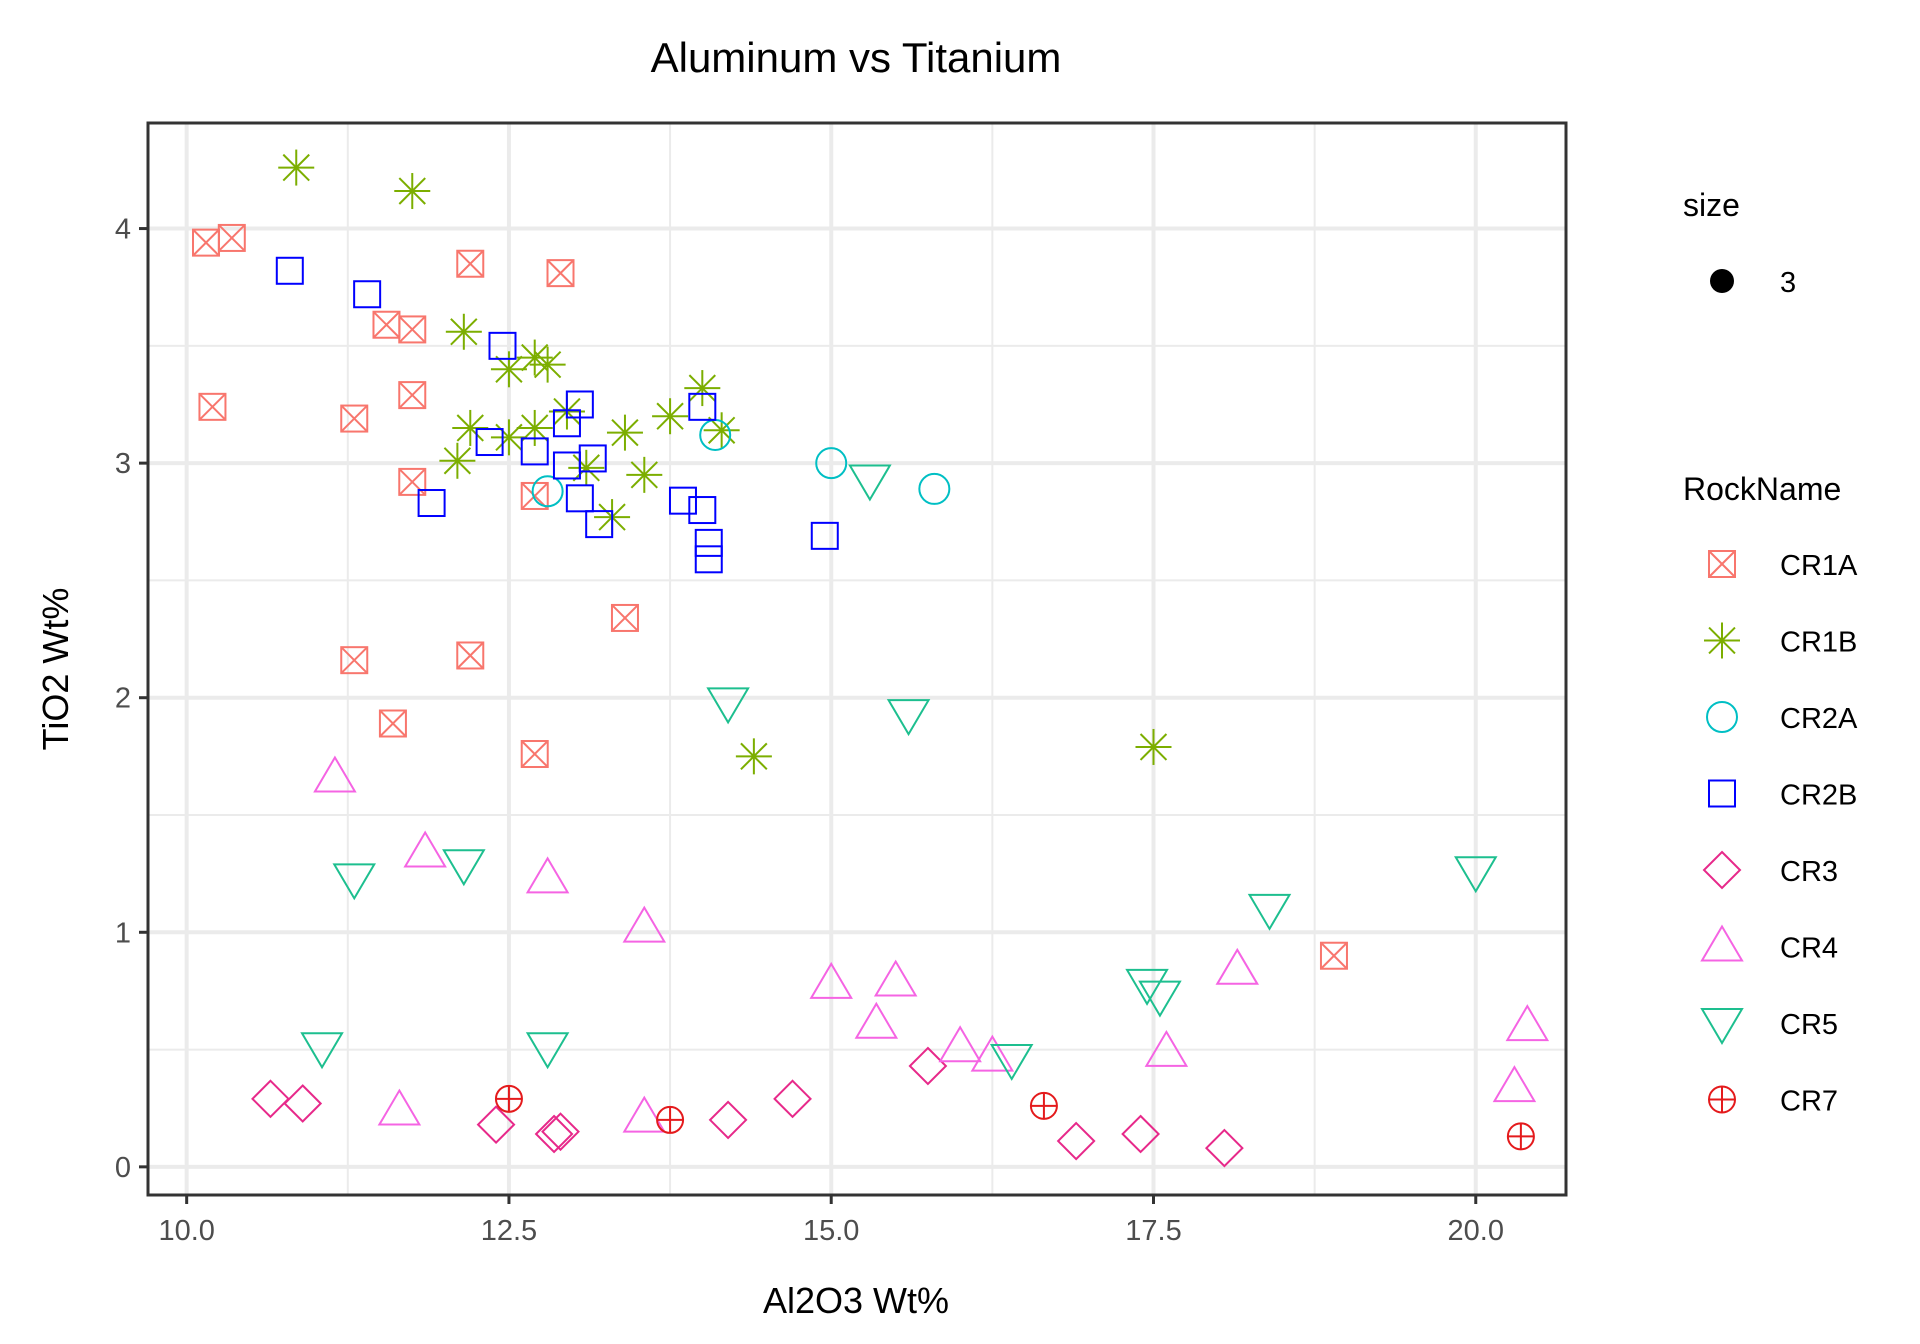 This screenshot has width=1920, height=1344. Describe the element at coordinates (1809, 872) in the screenshot. I see `legend-label-cr3: CR3` at that location.